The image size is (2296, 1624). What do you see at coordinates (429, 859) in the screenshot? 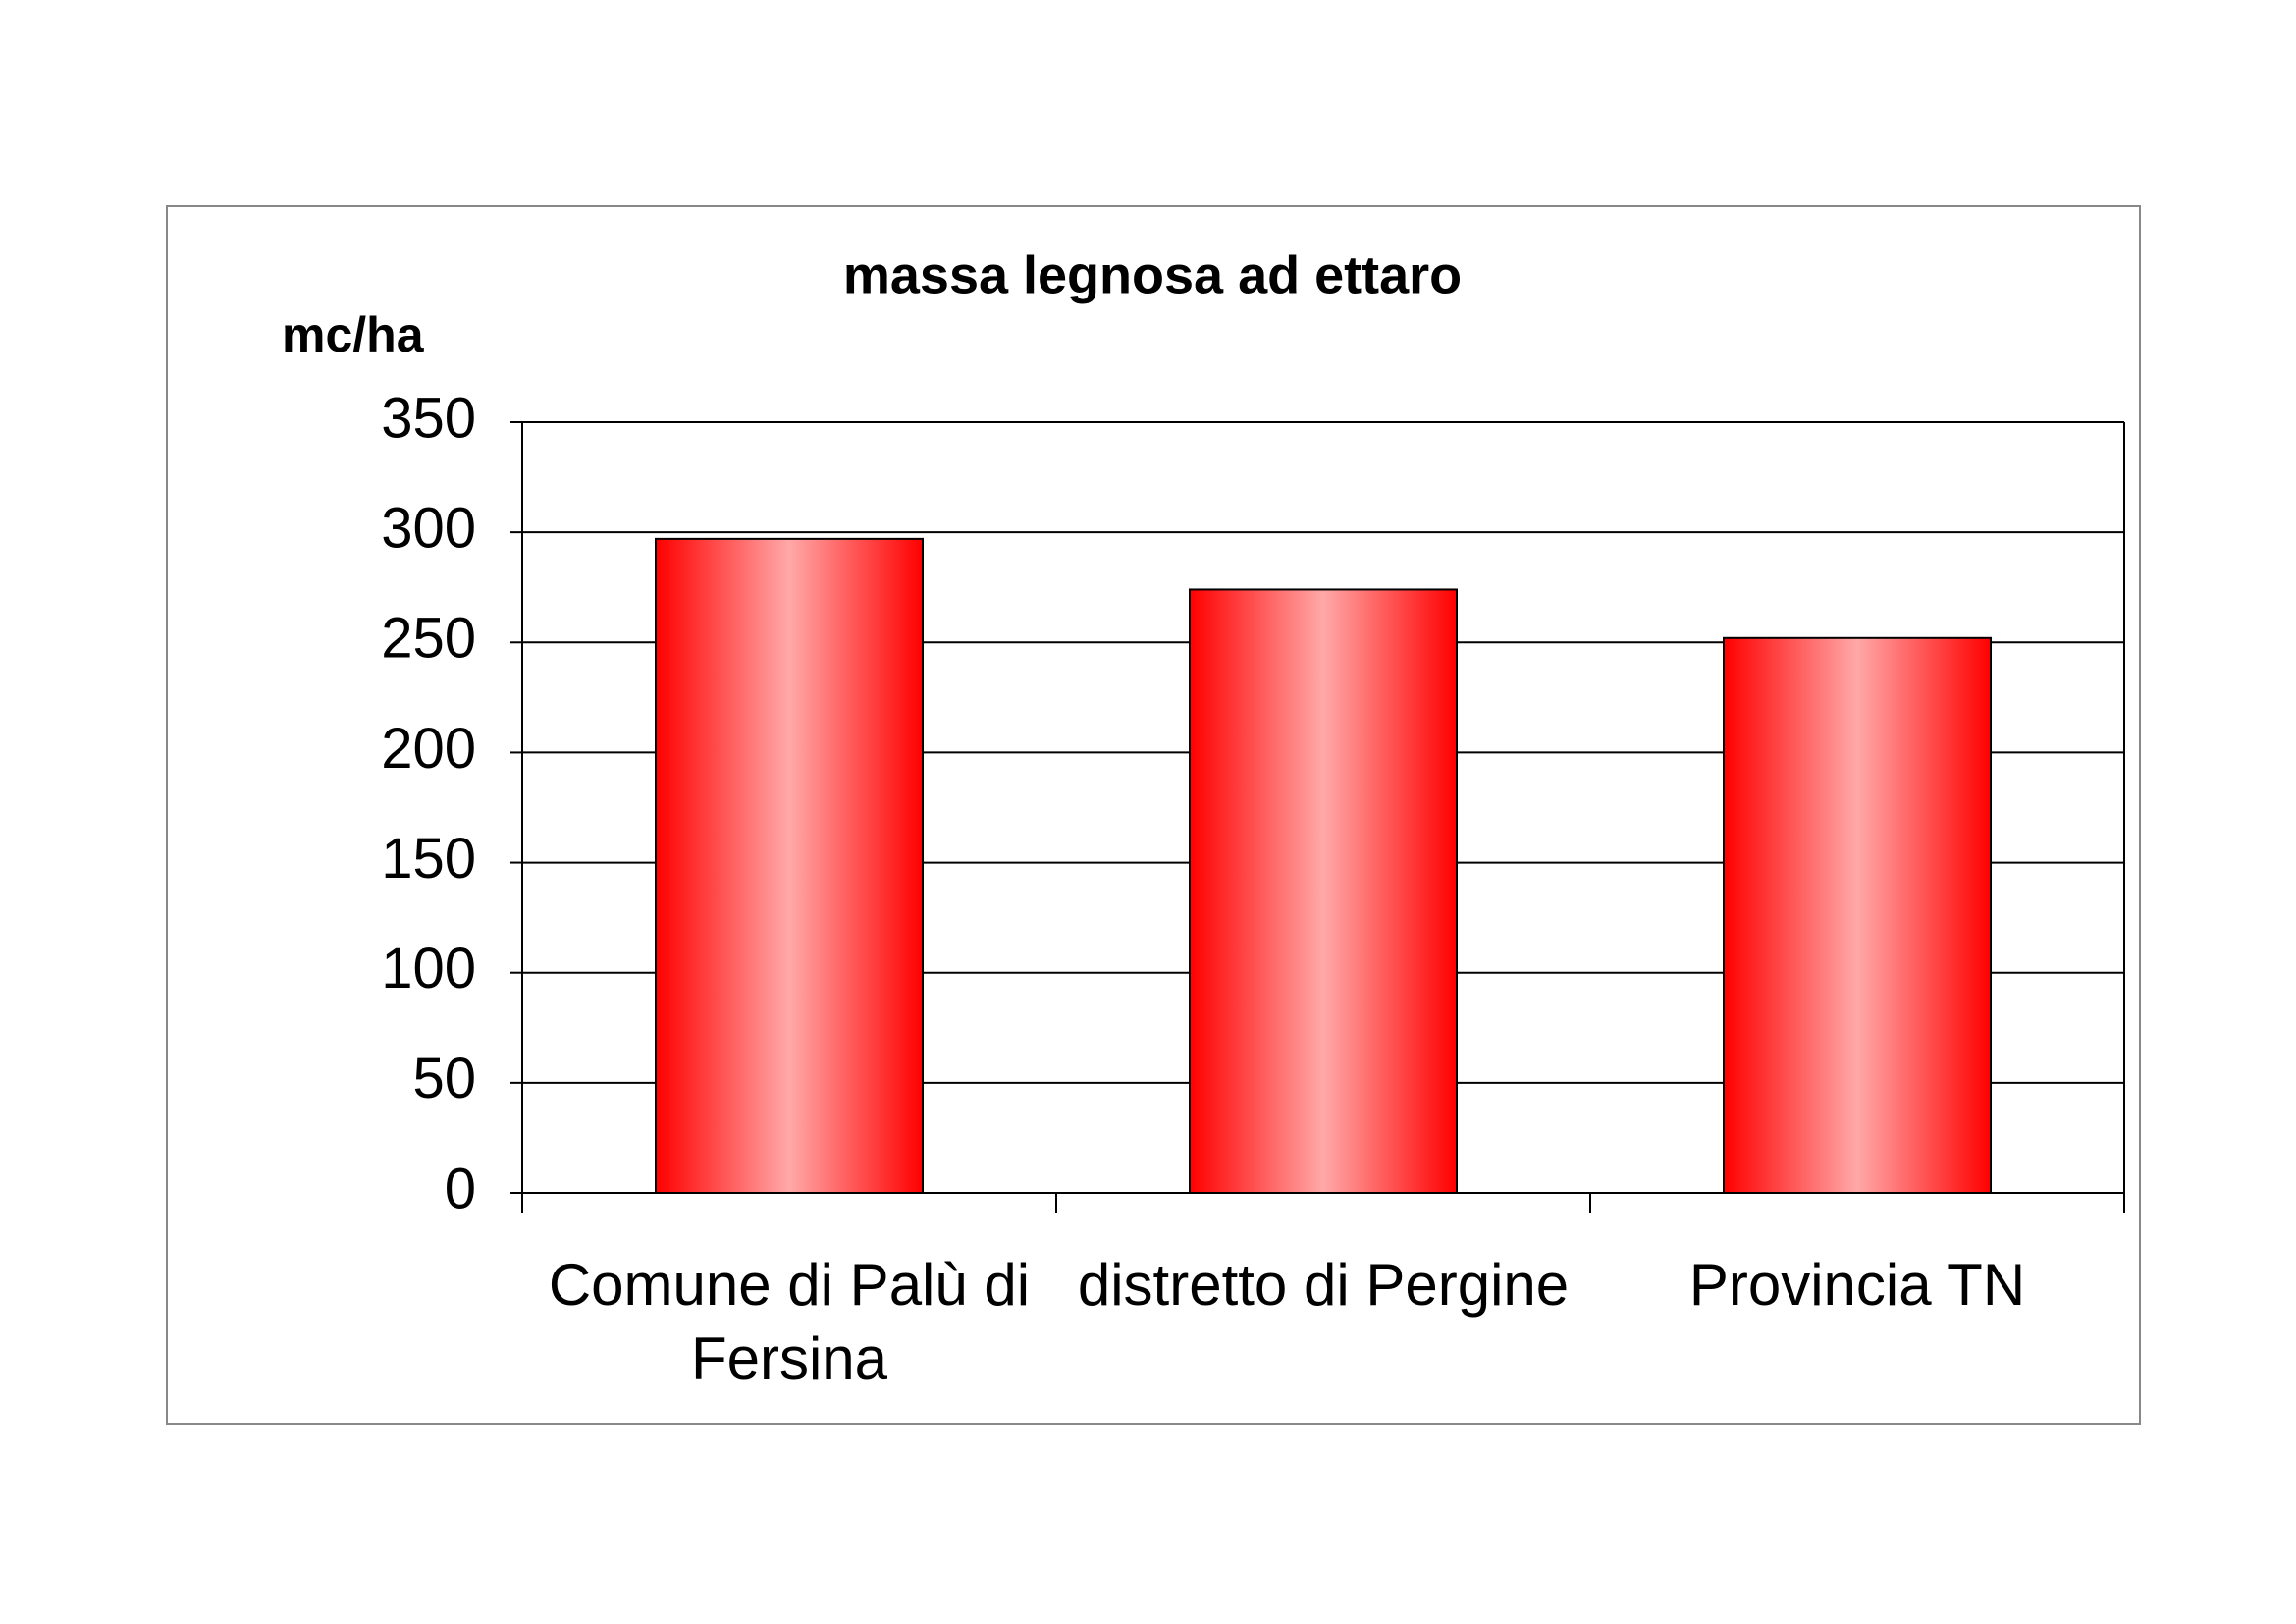
I see `y-tick-label: 150` at bounding box center [429, 859].